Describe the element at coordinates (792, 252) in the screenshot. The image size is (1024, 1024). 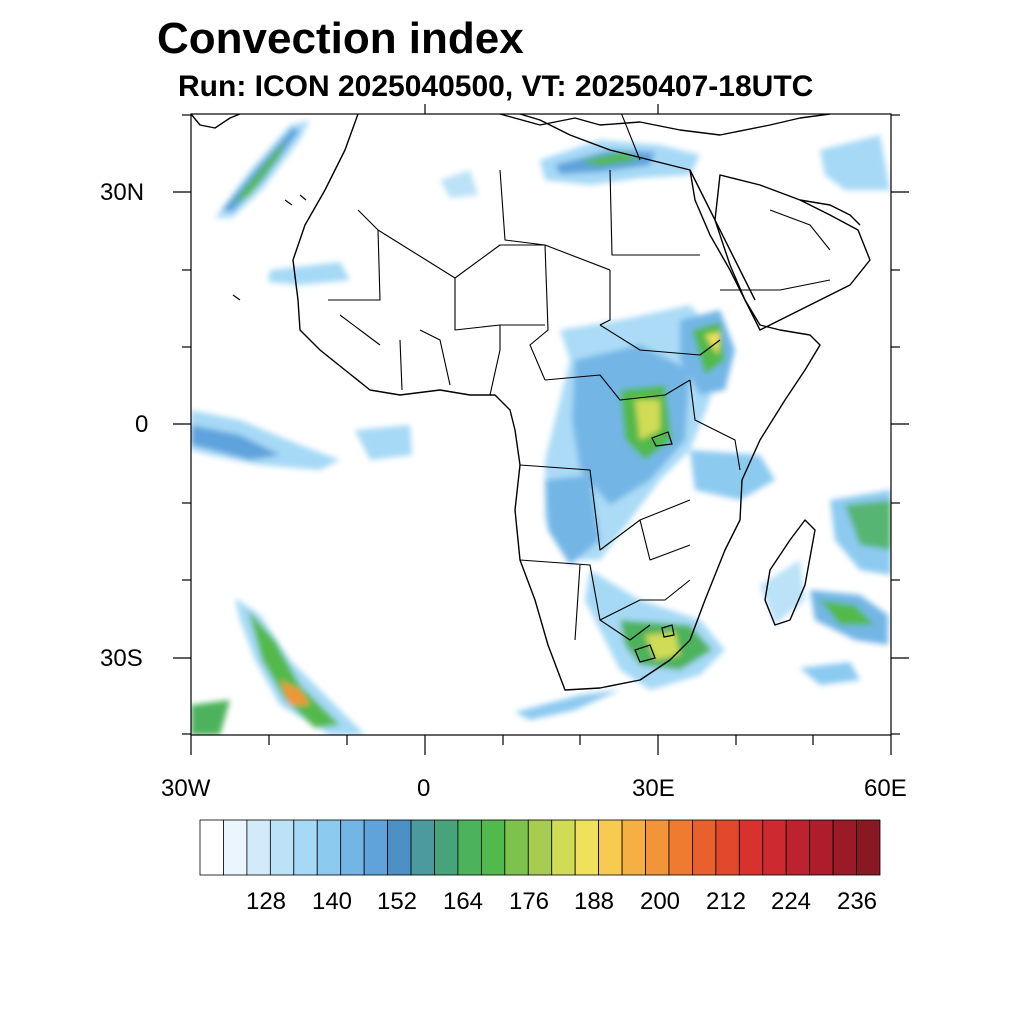
I see `arabian-peninsula` at that location.